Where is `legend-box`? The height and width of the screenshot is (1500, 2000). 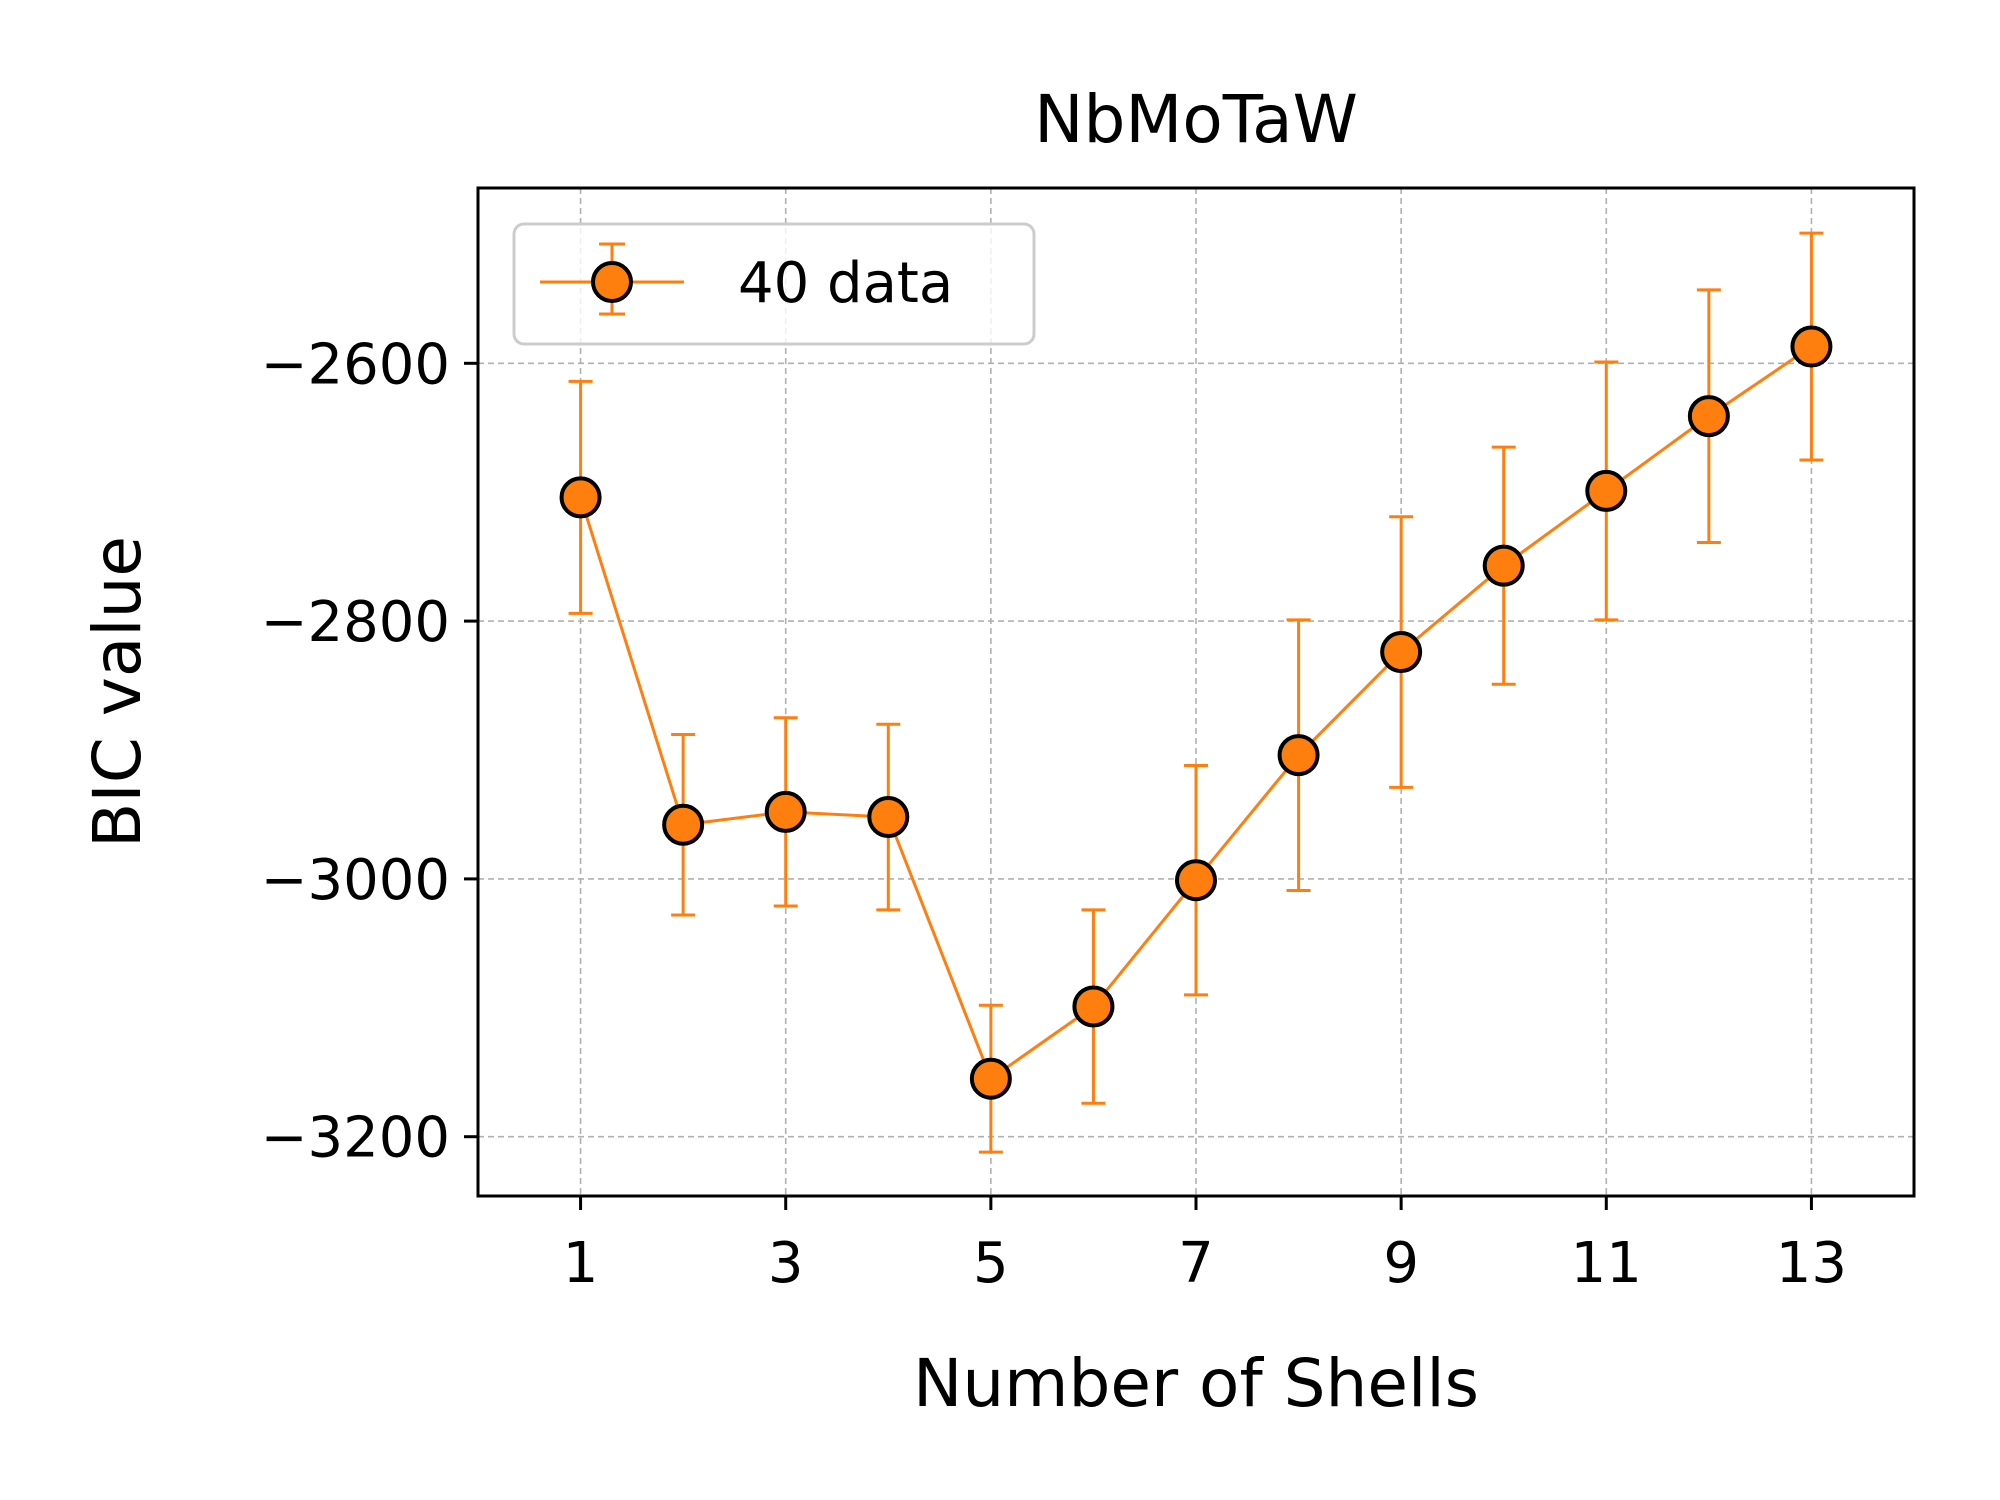 legend-box is located at coordinates (774, 284).